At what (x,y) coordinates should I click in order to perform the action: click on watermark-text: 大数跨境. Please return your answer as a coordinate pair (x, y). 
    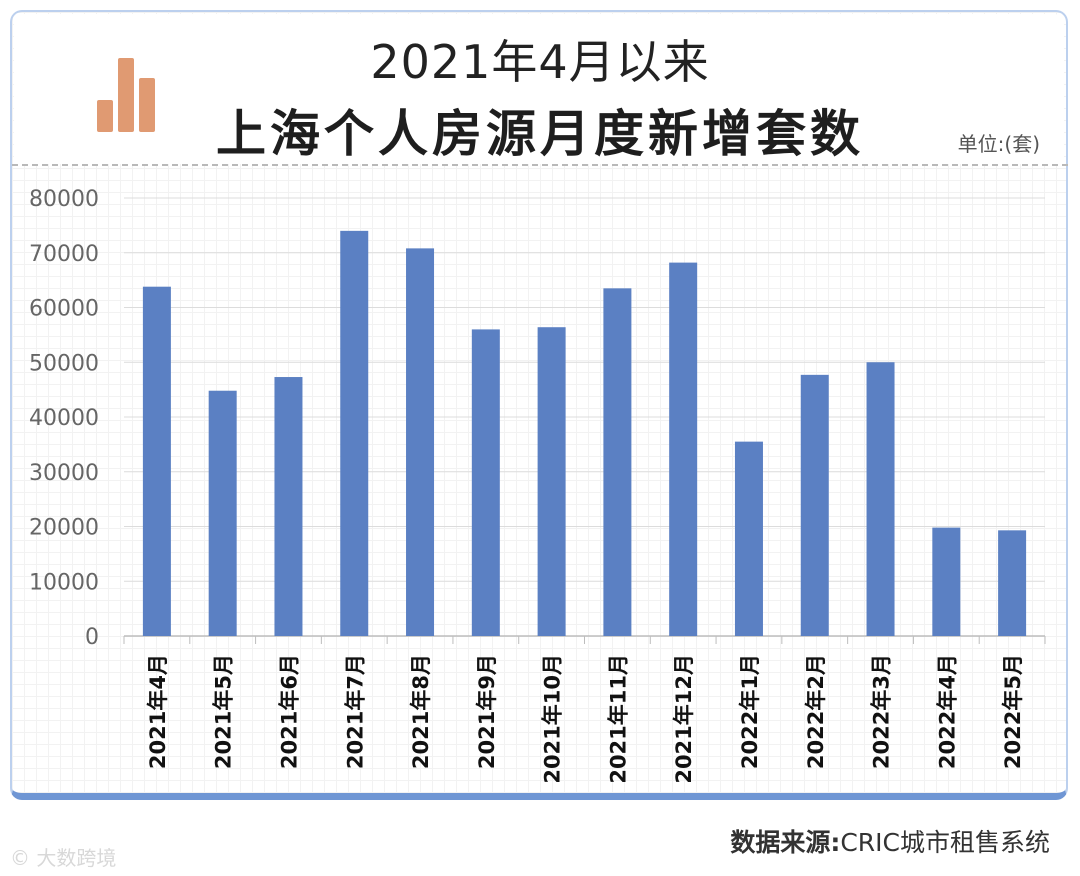
    Looking at the image, I should click on (76, 858).